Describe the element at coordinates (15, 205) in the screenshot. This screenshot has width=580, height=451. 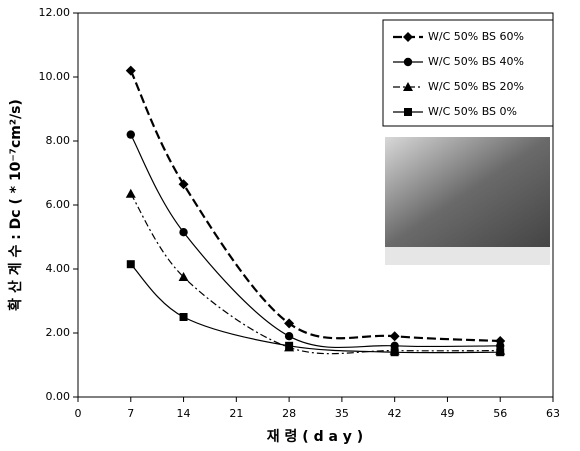
I see `y-axis-label: 확 산 계 수 : Dc ( * 10⁻⁷cm²/s)` at that location.